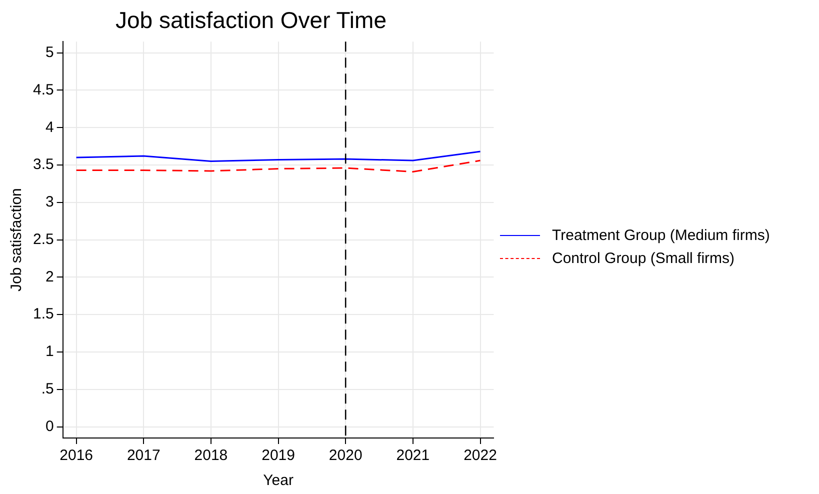 The width and height of the screenshot is (819, 494). I want to click on x-tick-label: 2018, so click(211, 455).